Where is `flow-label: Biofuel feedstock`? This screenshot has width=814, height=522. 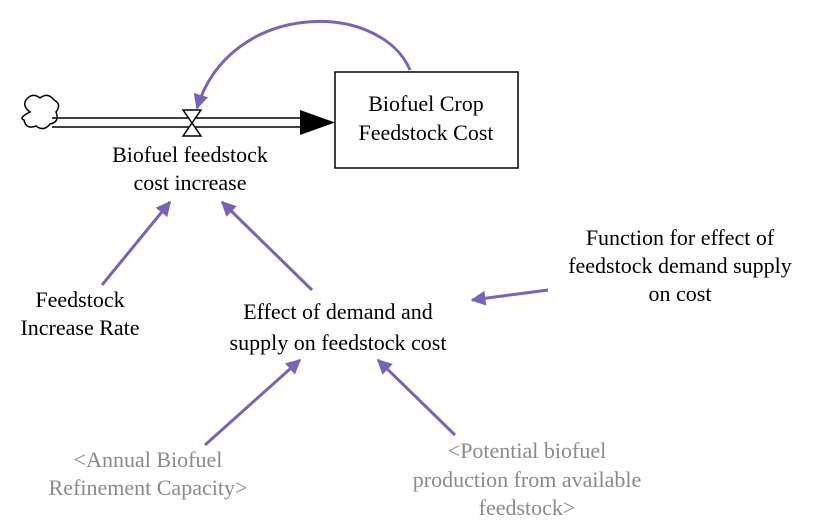 flow-label: Biofuel feedstock is located at coordinates (190, 154).